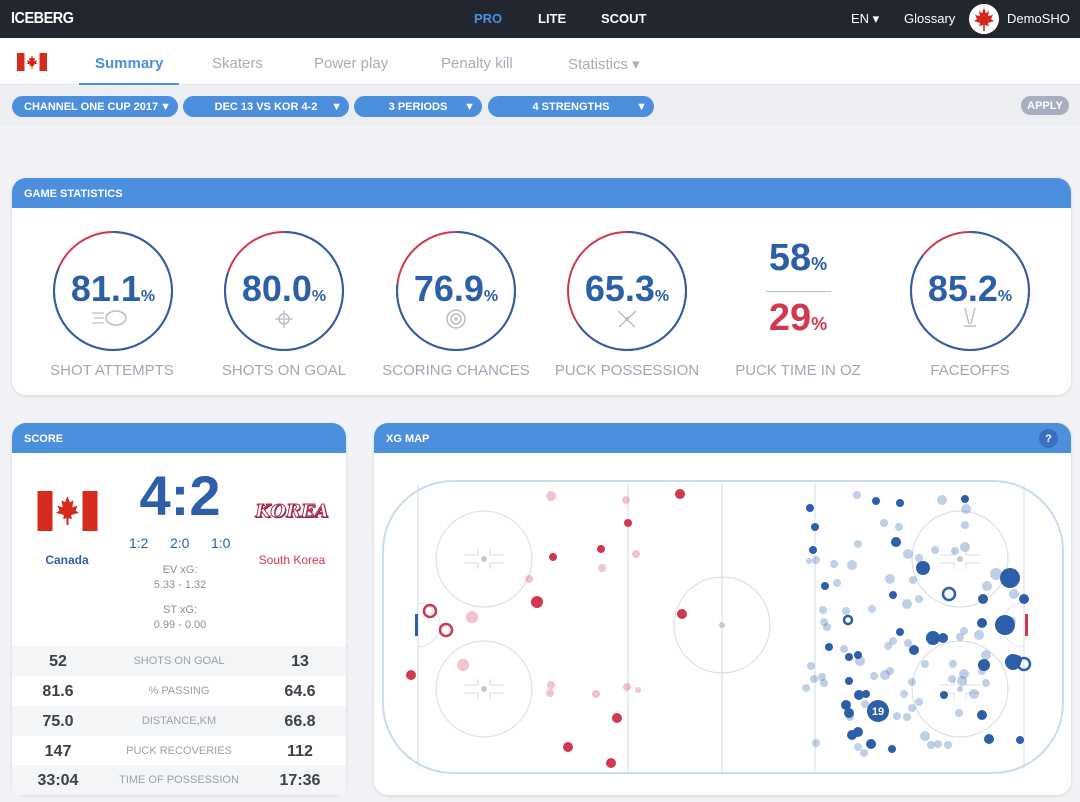 Image resolution: width=1080 pixels, height=802 pixels. I want to click on home-team-name: Canada, so click(67, 560).